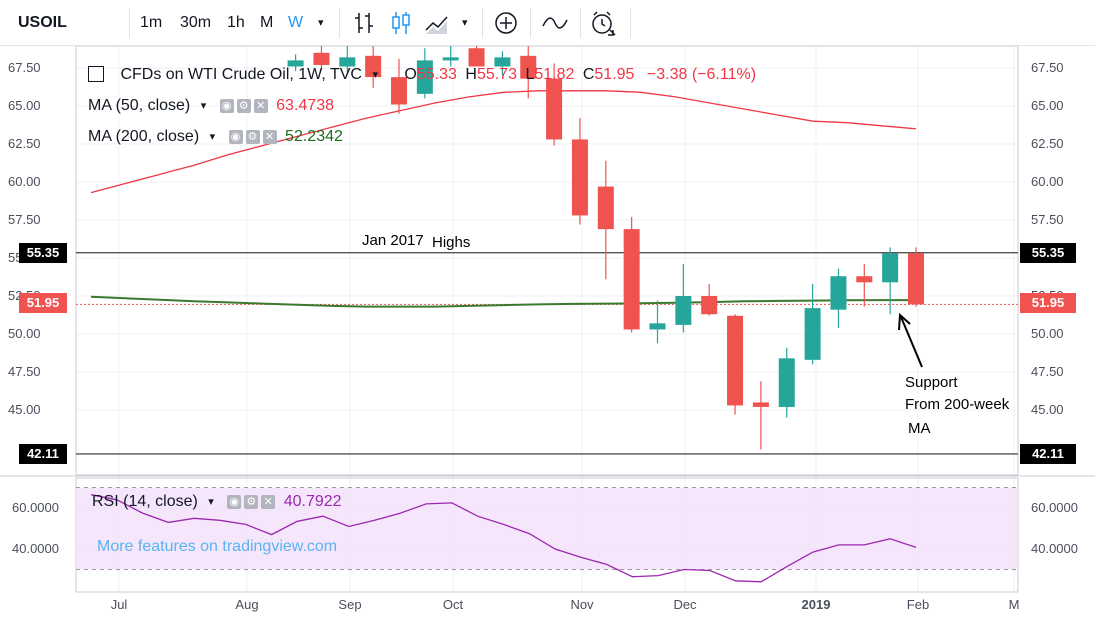  Describe the element at coordinates (139, 105) in the screenshot. I see `ma50-label: MA (50, close)` at that location.